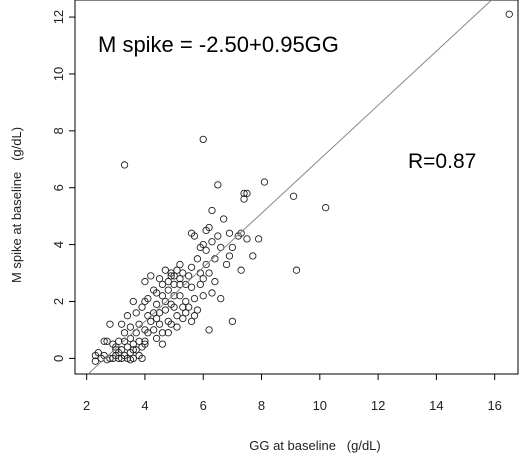  What do you see at coordinates (292, 393) in the screenshot?
I see `x-axis: 2 4 6 8 10 12 14 16` at bounding box center [292, 393].